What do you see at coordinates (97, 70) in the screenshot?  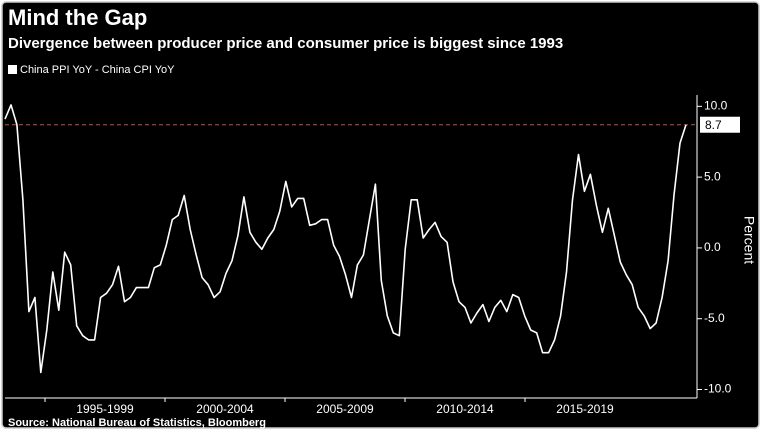 I see `legend-label: China PPI YoY - China CPI YoY` at bounding box center [97, 70].